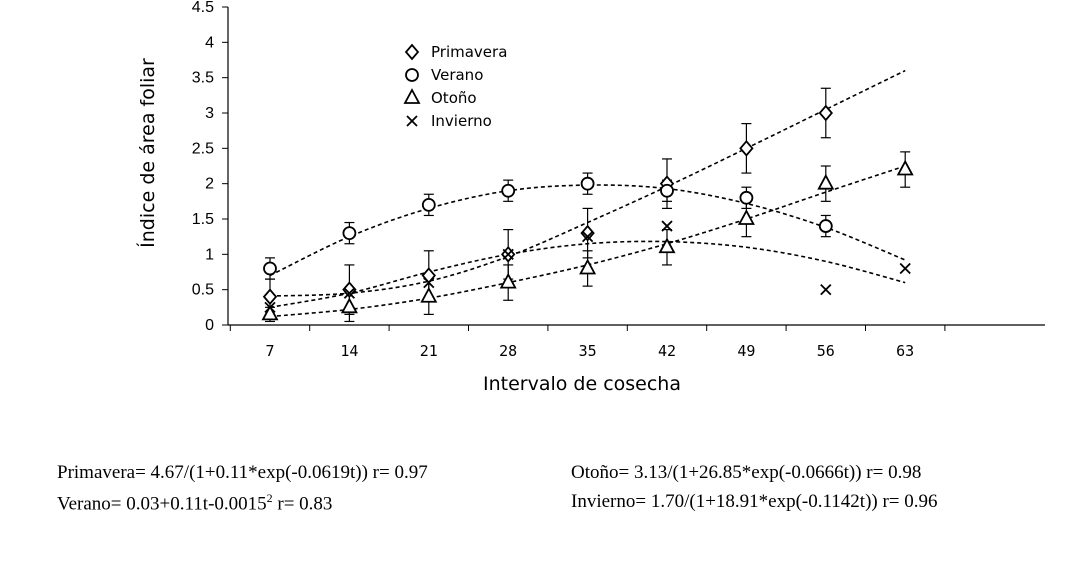 The height and width of the screenshot is (563, 1067). Describe the element at coordinates (203, 219) in the screenshot. I see `y-tick-label: 1.5` at that location.